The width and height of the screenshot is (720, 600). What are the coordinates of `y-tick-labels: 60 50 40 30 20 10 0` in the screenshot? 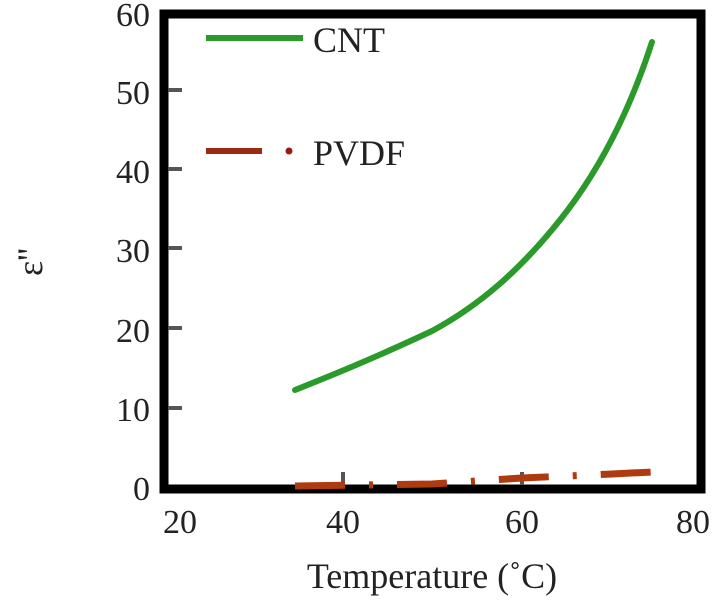 It's located at (133, 254).